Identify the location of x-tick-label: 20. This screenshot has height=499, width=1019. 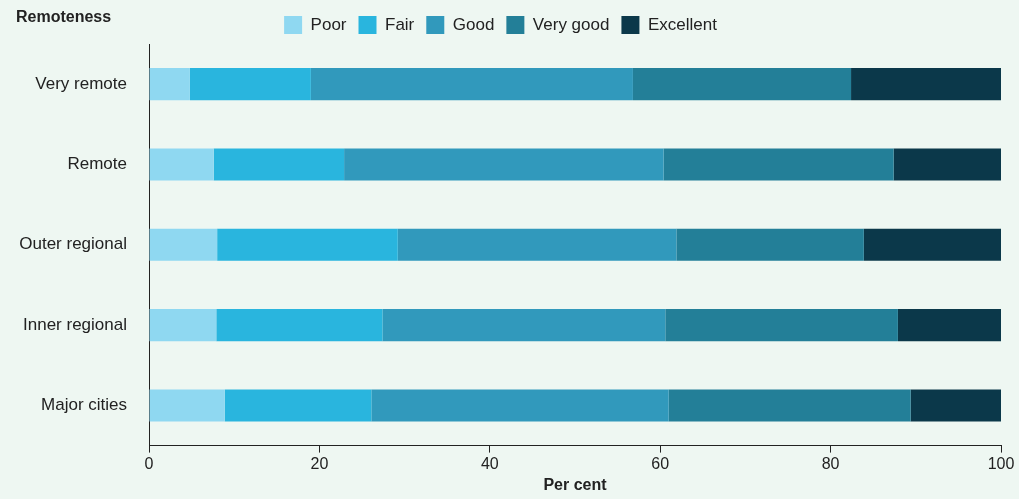
(319, 463).